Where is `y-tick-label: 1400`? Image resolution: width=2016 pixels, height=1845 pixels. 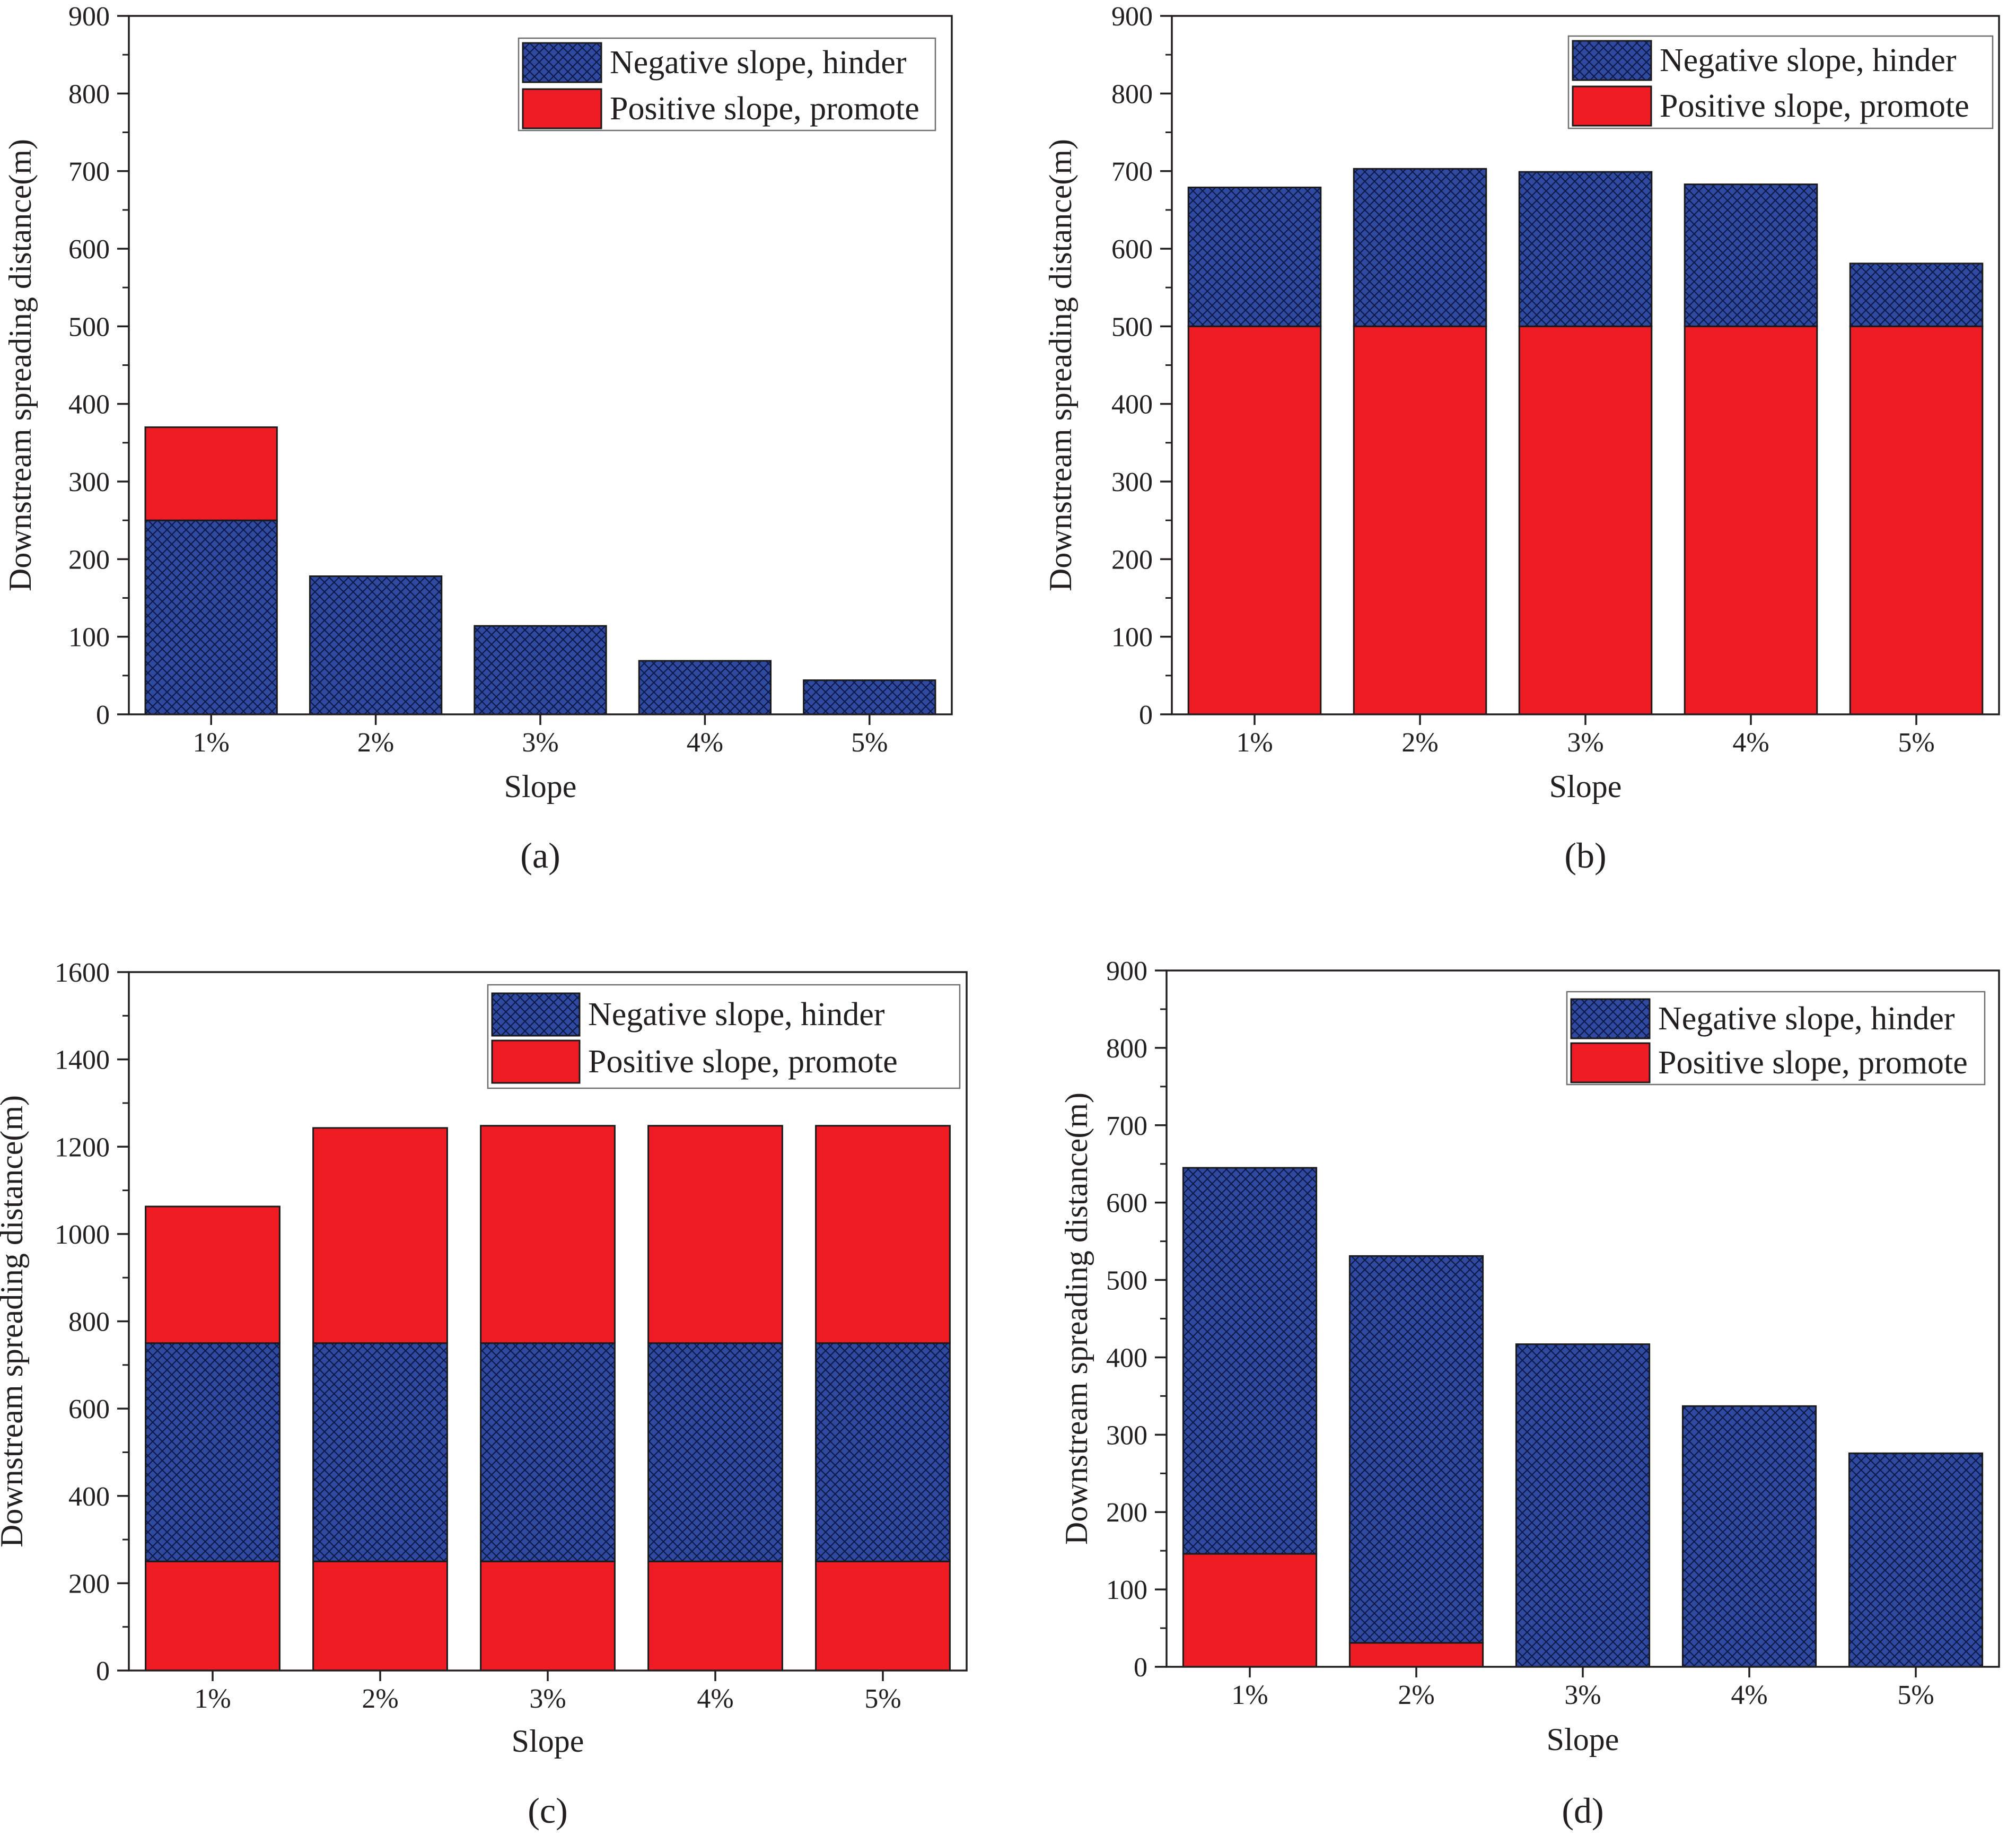
y-tick-label: 1400 is located at coordinates (82, 1060).